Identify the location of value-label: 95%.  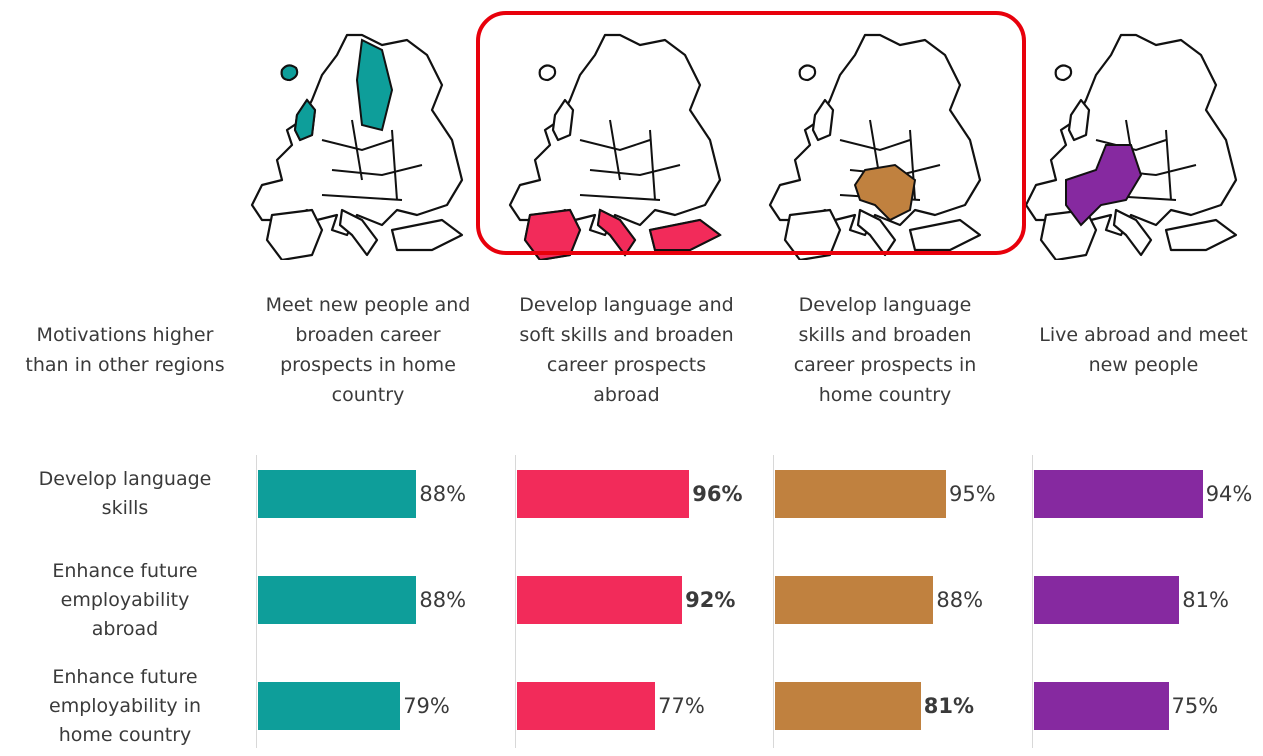
(972, 494).